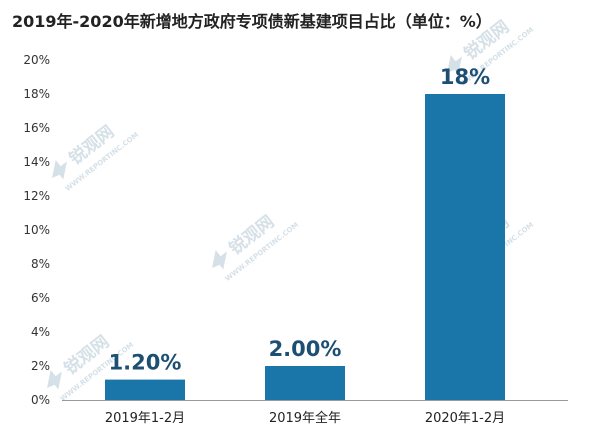 The image size is (600, 441). I want to click on x-tick-label: 2019年全年, so click(305, 418).